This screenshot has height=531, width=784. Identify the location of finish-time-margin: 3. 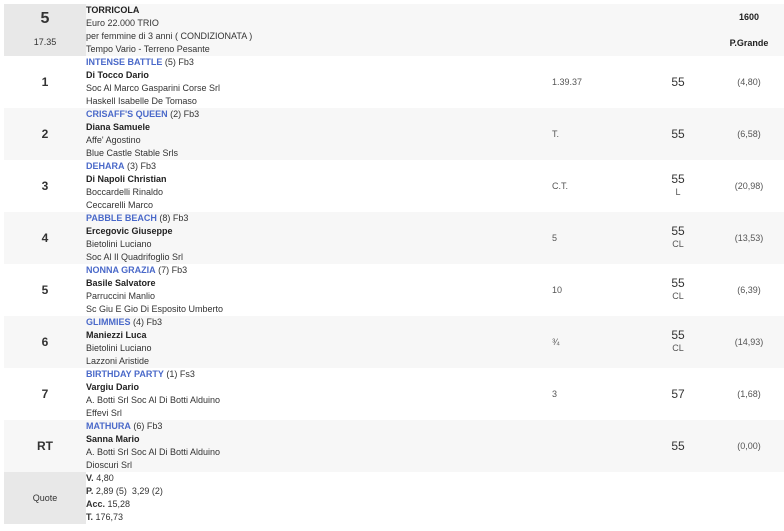
(597, 394).